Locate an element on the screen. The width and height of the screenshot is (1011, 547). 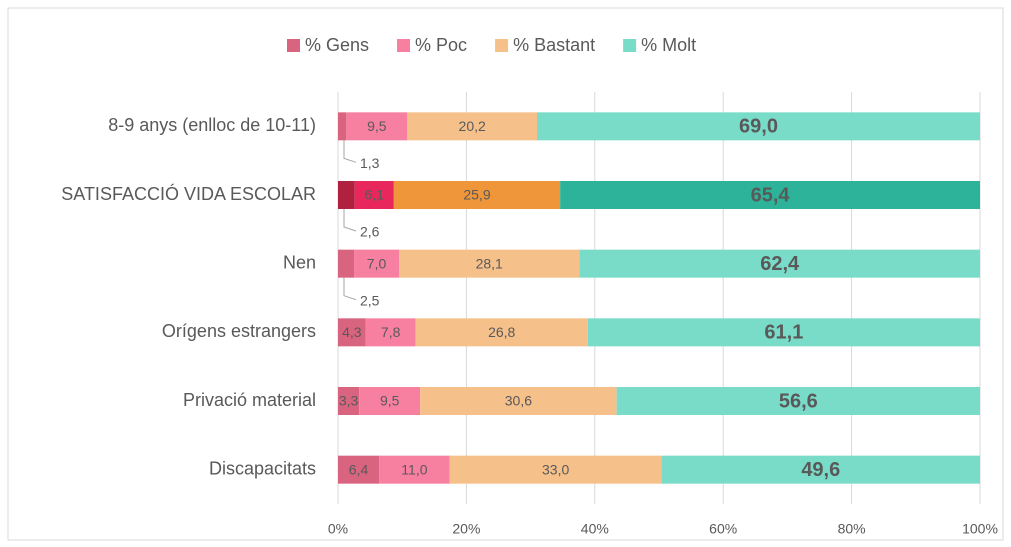
x-tick-label: 80% is located at coordinates (852, 529).